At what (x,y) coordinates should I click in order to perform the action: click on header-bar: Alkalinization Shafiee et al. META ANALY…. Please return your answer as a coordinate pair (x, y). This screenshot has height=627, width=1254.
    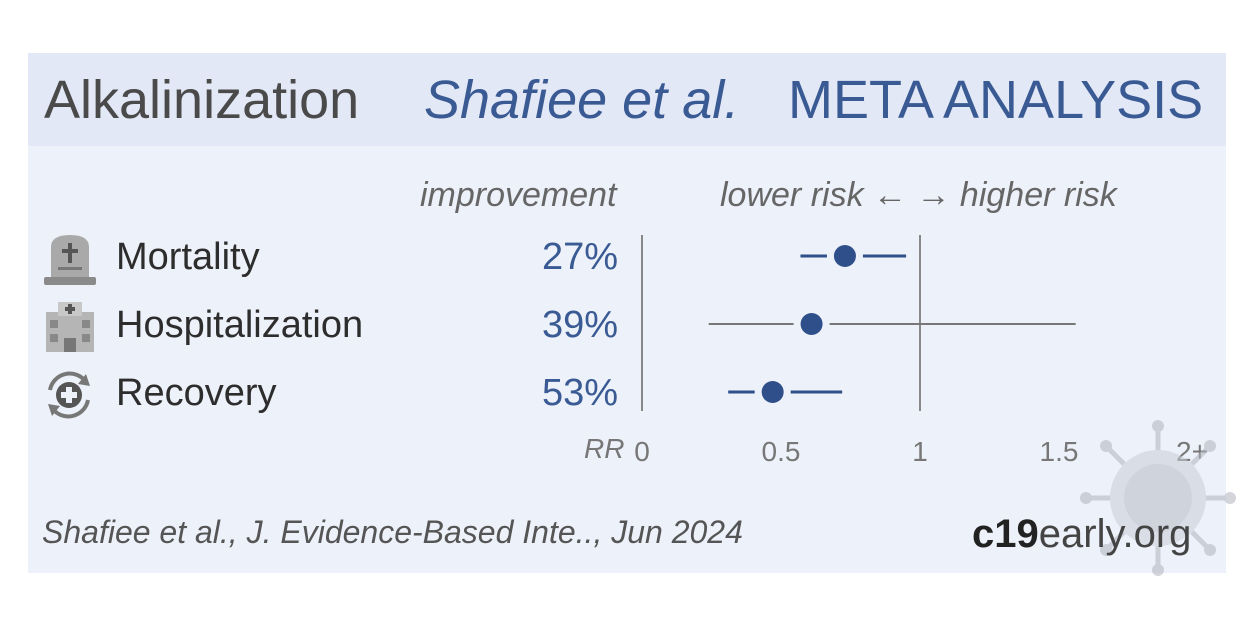
    Looking at the image, I should click on (627, 99).